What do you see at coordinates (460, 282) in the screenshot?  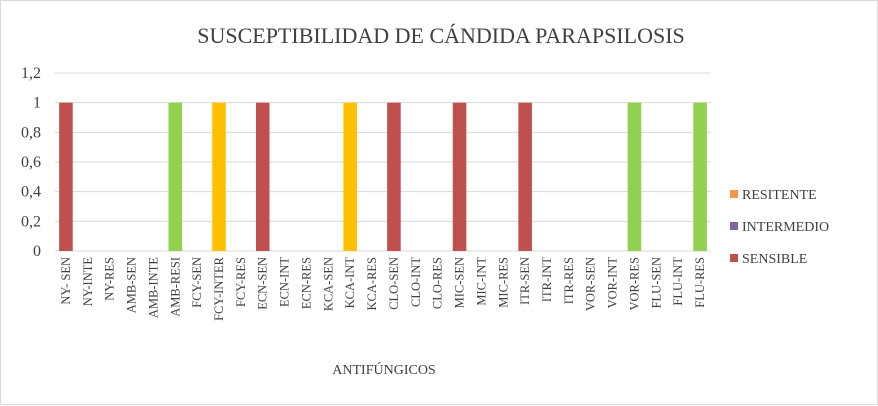 I see `x-tick-label: MIC-SEN` at bounding box center [460, 282].